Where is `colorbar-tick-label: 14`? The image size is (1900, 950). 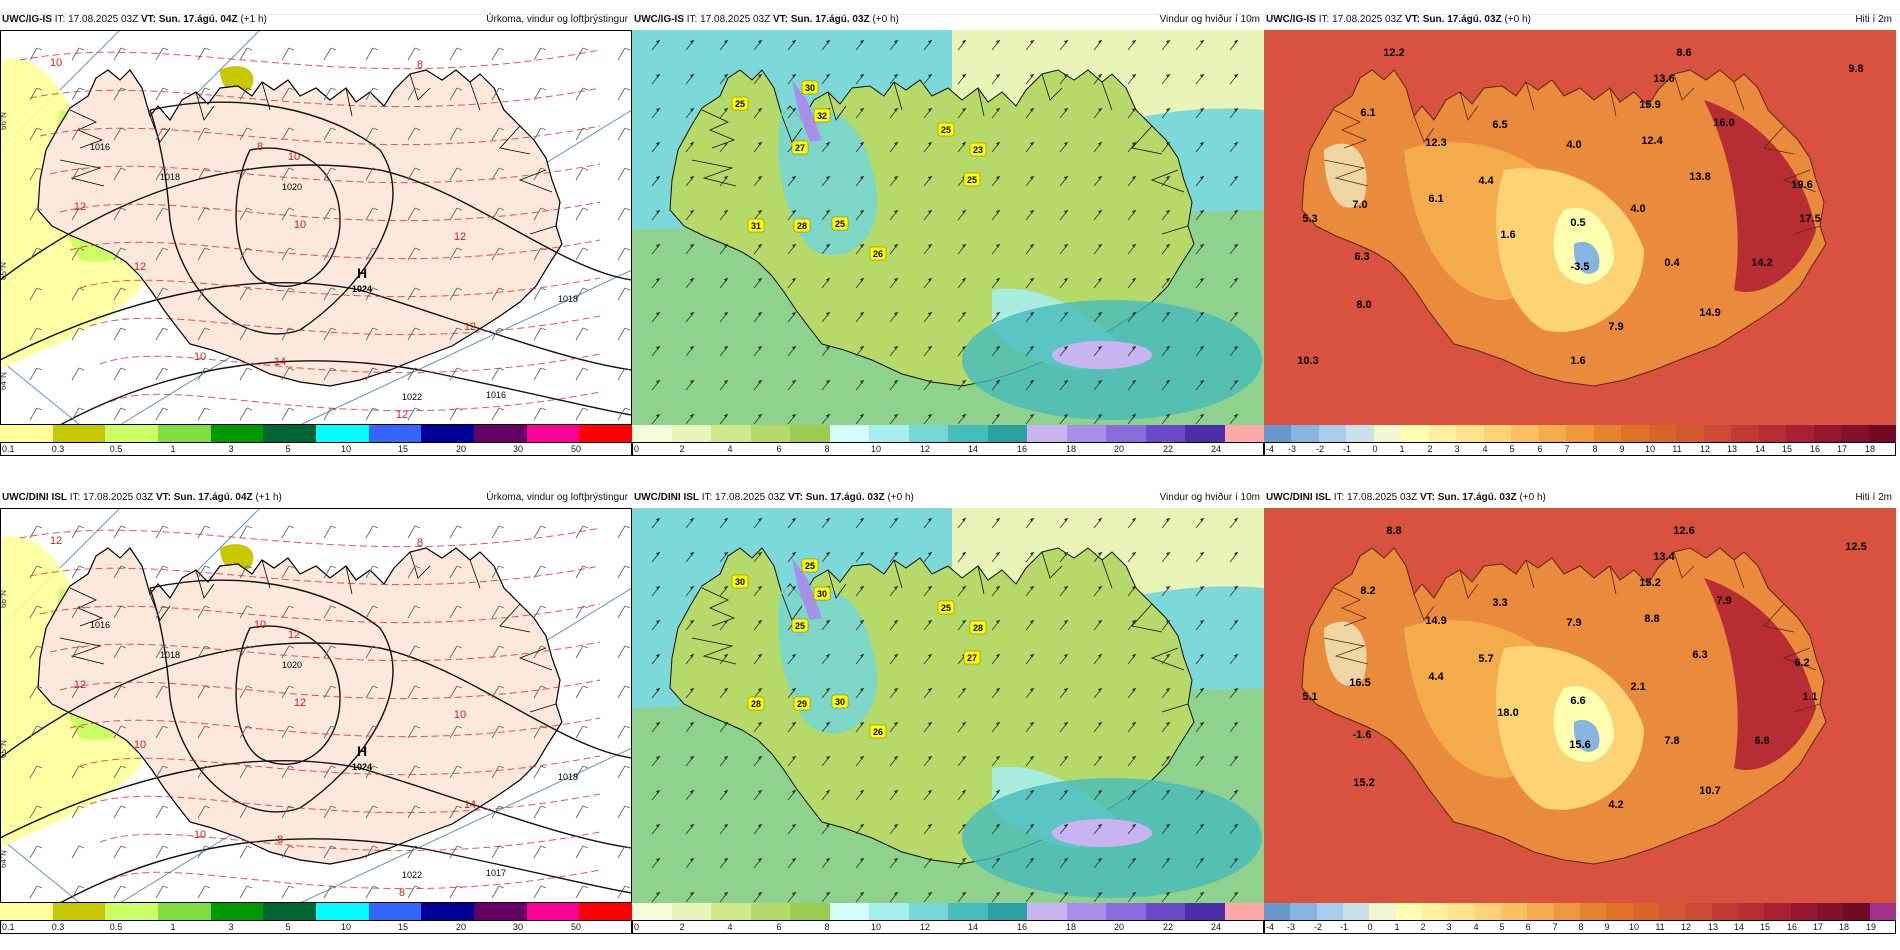
colorbar-tick-label: 14 is located at coordinates (973, 927).